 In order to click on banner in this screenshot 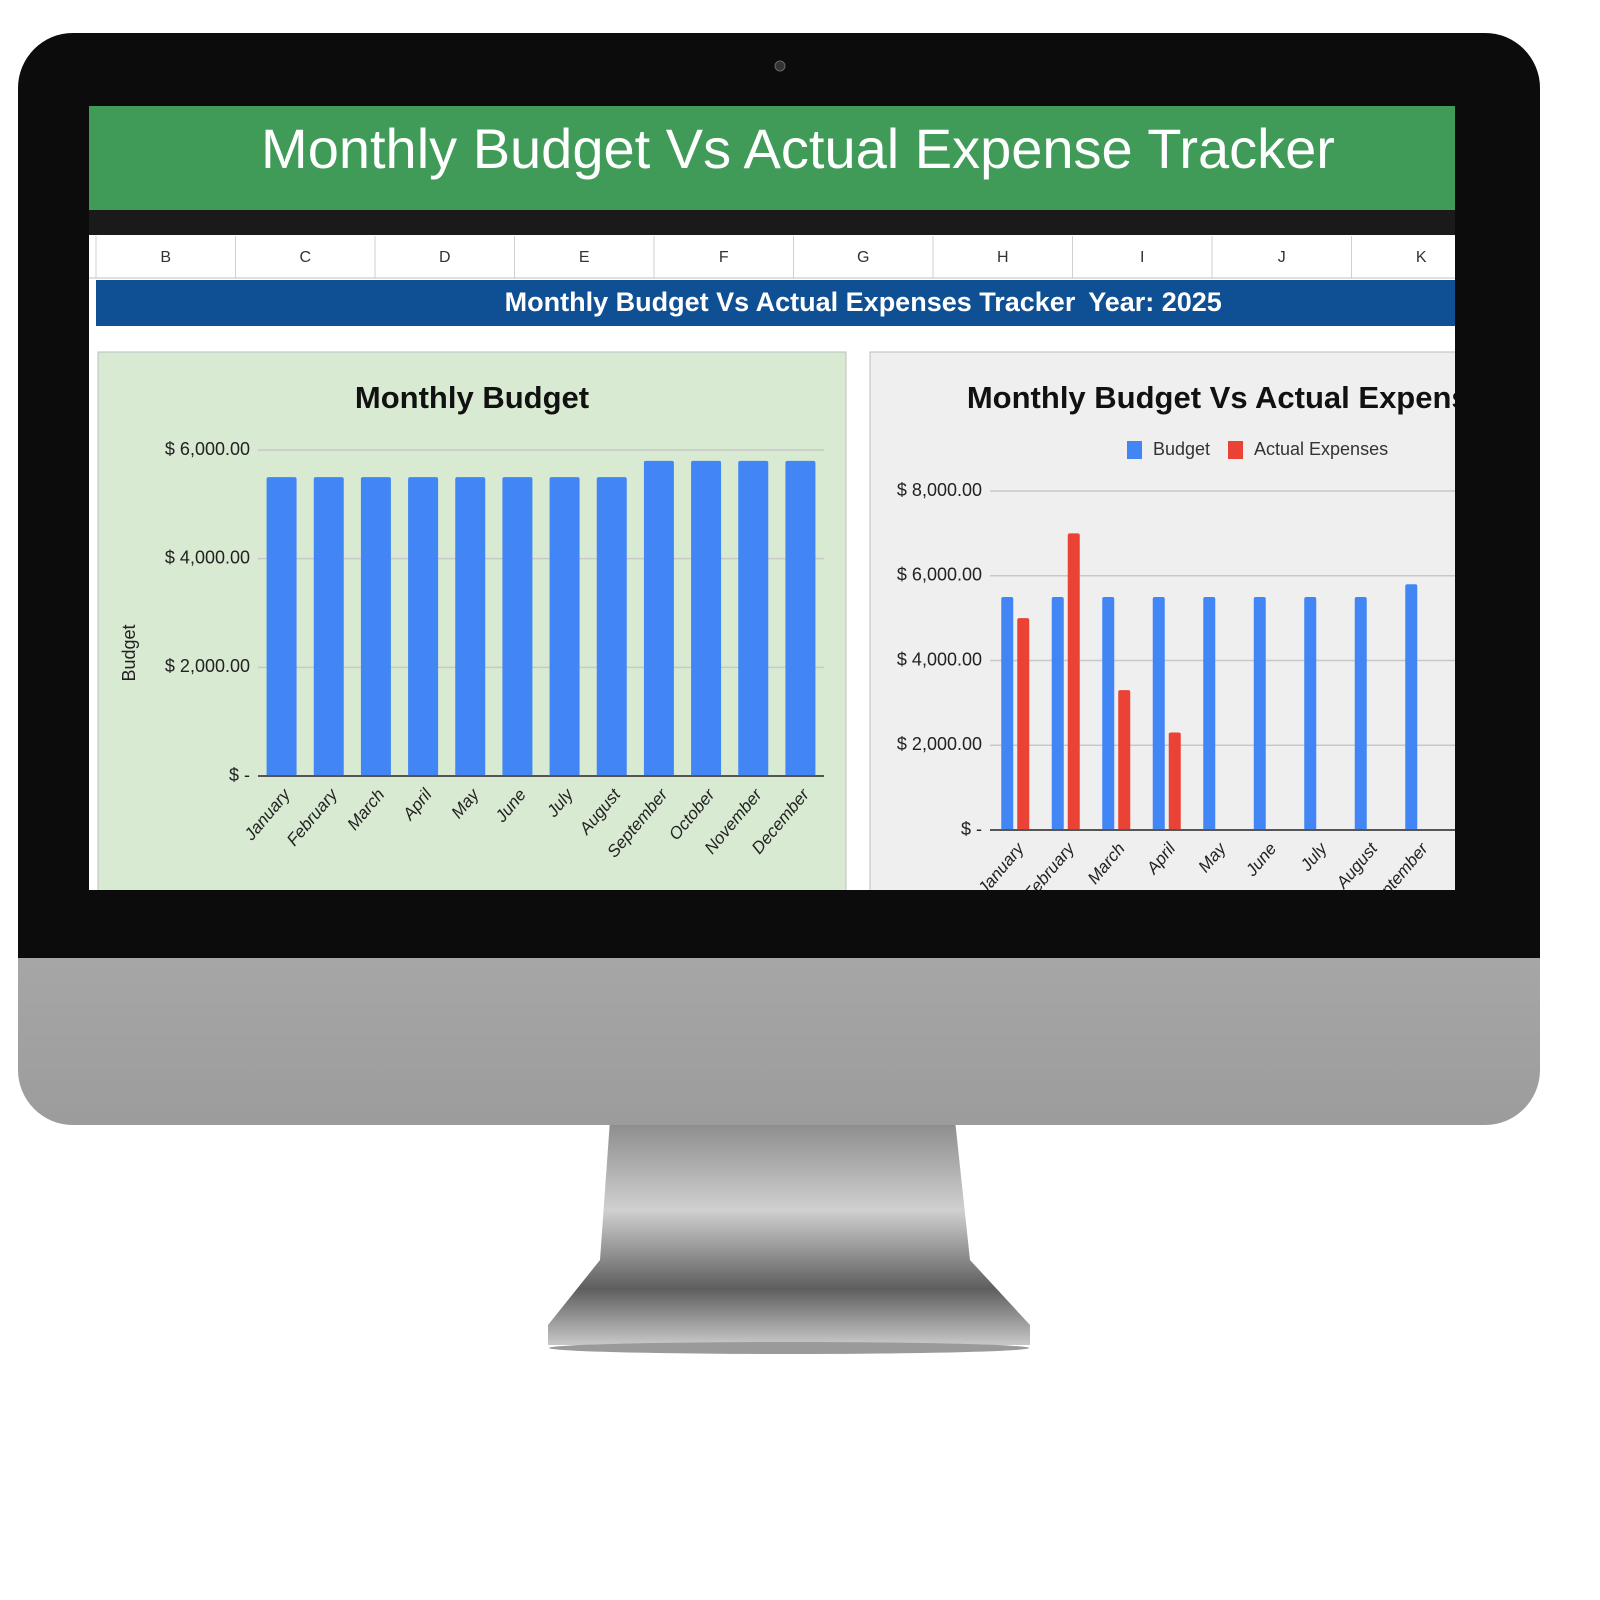, I will do `click(775, 303)`.